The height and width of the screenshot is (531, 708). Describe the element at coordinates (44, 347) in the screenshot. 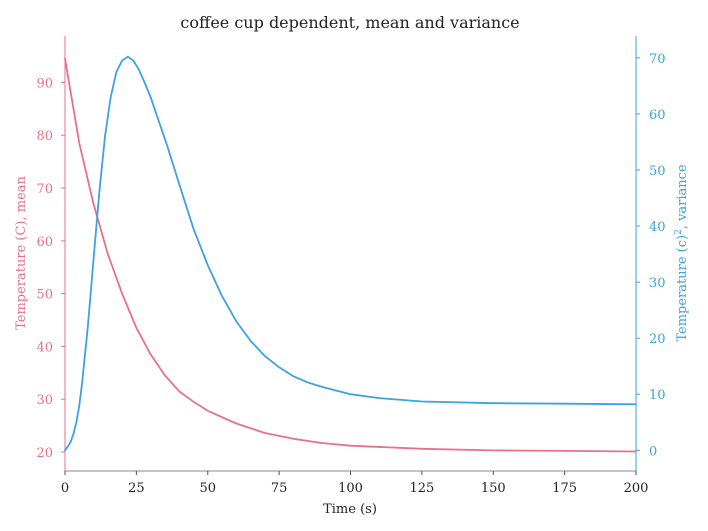

I see `y-left-tick-label: 40` at that location.